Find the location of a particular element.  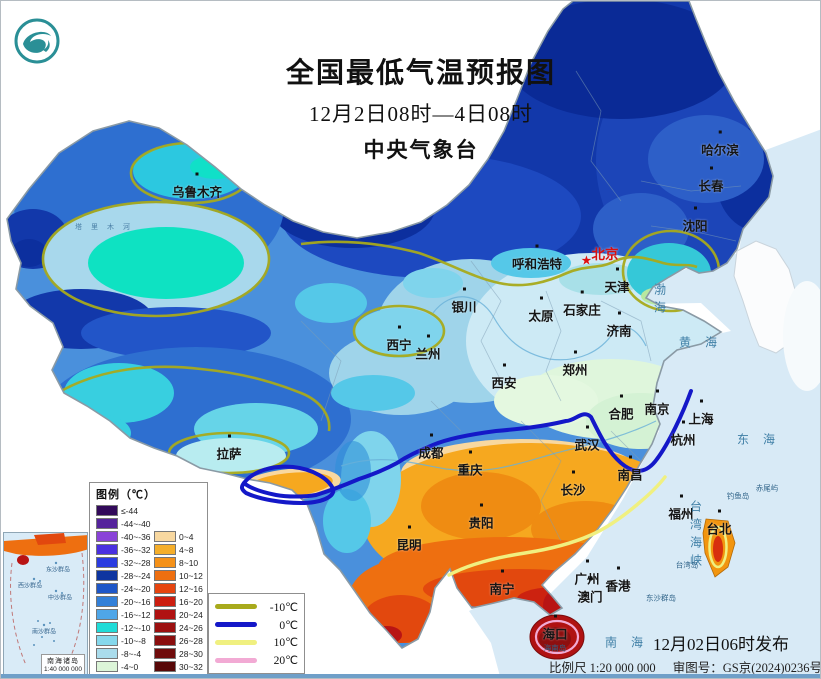

inset-island-label: 西沙群岛 is located at coordinates (30, 586).